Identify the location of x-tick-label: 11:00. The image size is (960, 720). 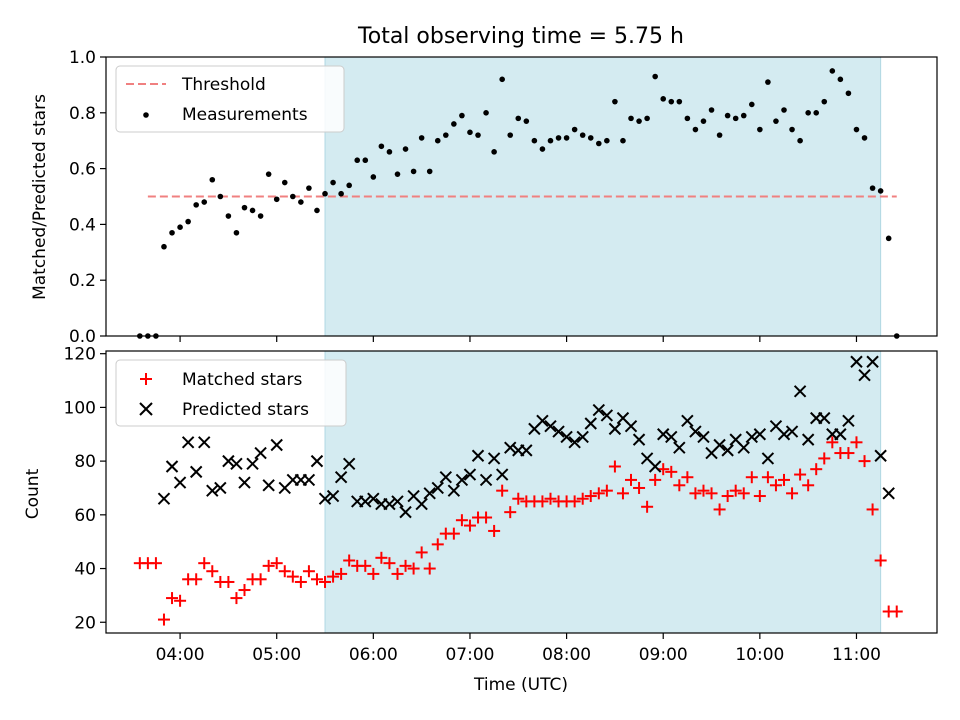
(856, 655).